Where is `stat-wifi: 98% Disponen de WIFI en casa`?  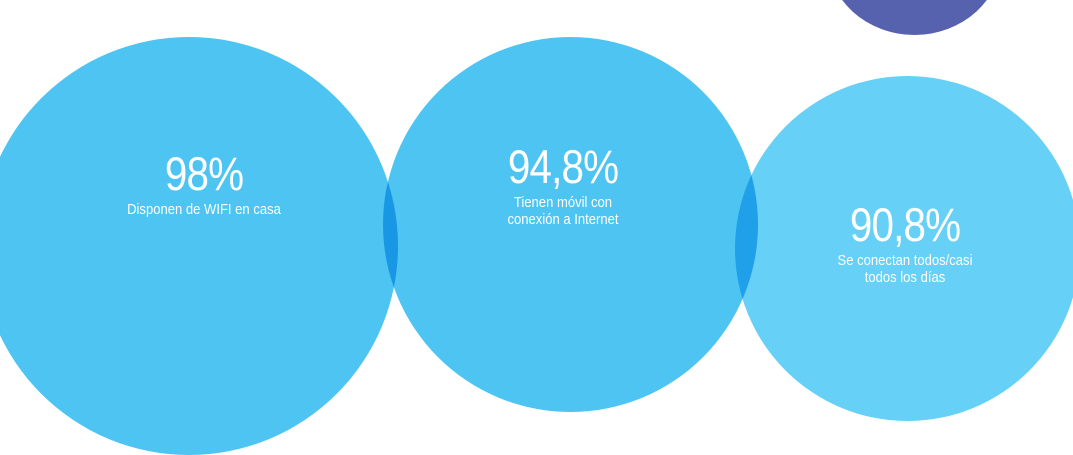
stat-wifi: 98% Disponen de WIFI en casa is located at coordinates (204, 184).